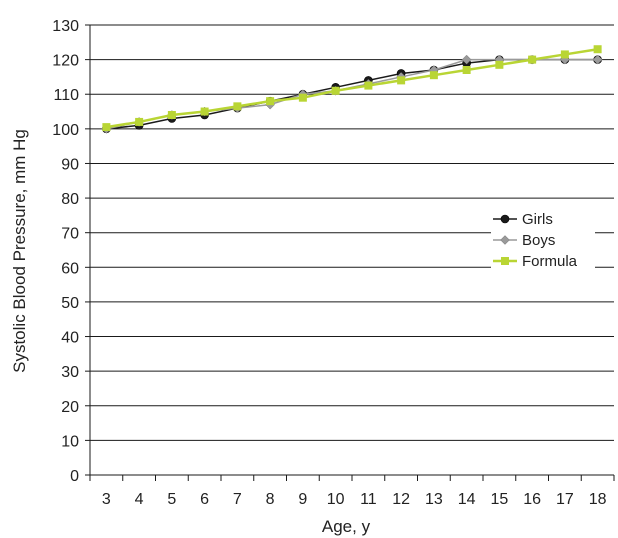  What do you see at coordinates (434, 499) in the screenshot?
I see `x-tick-label: 13` at bounding box center [434, 499].